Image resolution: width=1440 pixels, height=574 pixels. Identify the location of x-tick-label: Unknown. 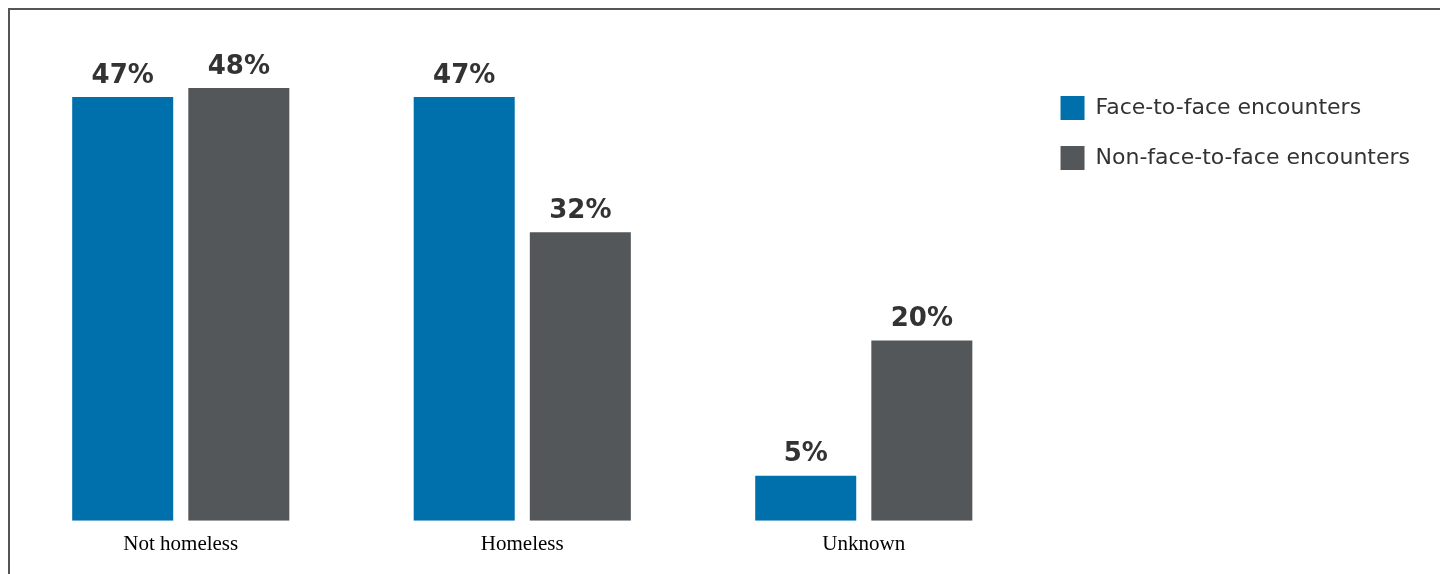
(864, 542).